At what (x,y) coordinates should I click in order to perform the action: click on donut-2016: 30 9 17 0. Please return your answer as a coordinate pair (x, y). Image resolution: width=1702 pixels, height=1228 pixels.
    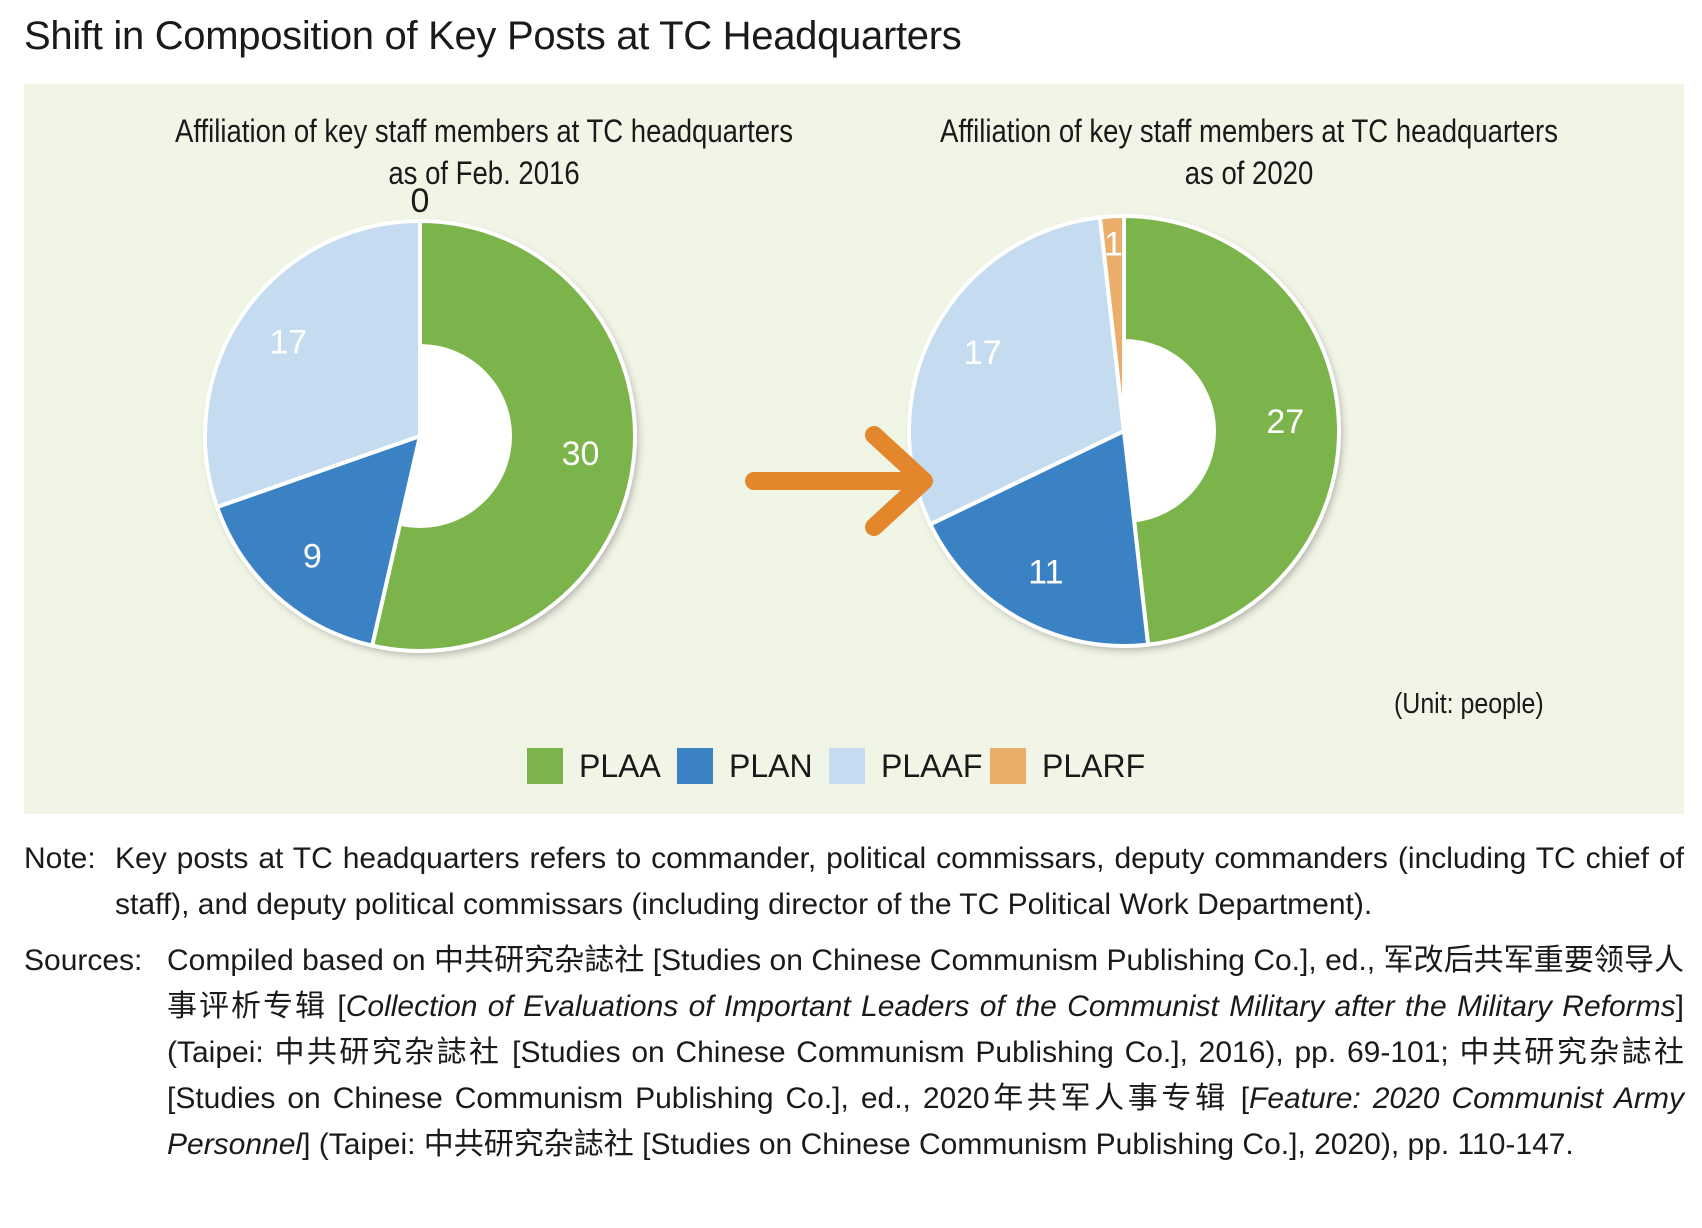
    Looking at the image, I should click on (420, 417).